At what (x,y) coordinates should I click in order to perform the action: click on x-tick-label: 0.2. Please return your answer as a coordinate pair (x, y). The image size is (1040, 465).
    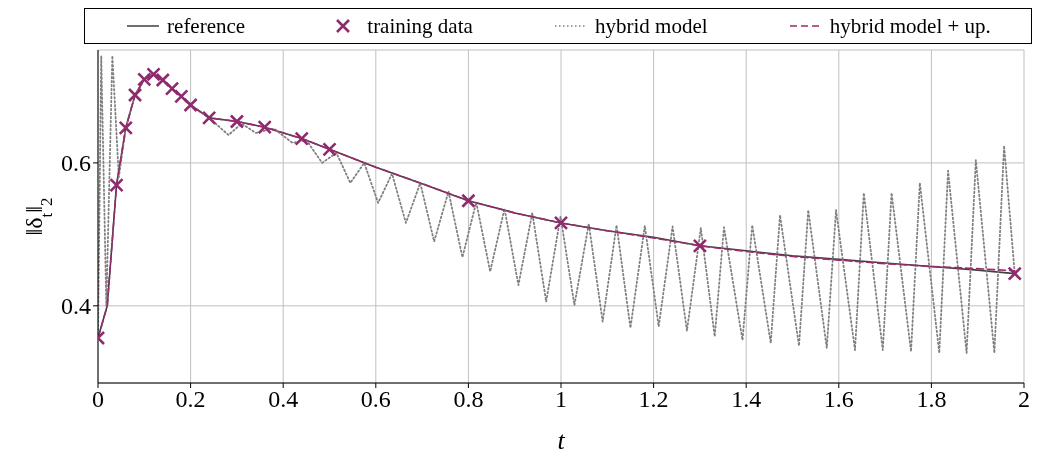
    Looking at the image, I should click on (190, 399).